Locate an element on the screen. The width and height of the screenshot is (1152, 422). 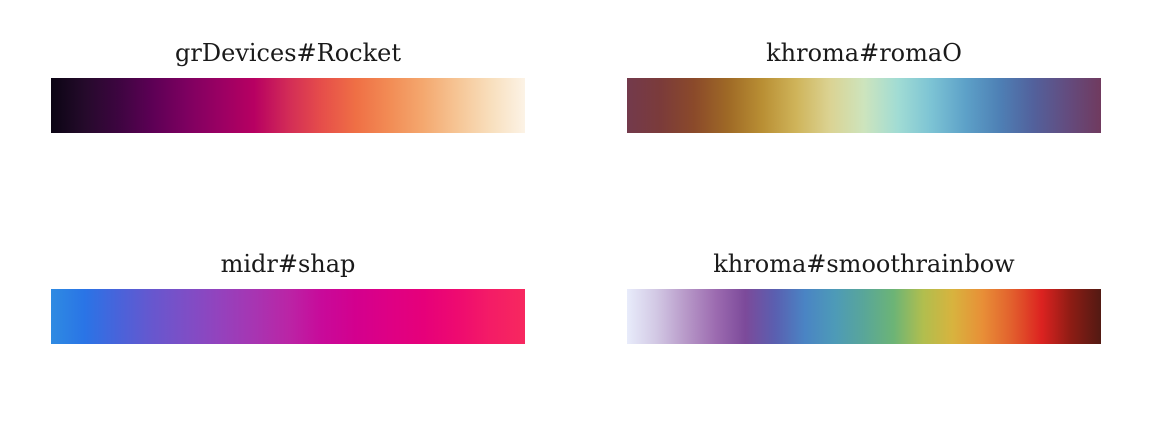
palette-title: grDevices#Rocket is located at coordinates (288, 53).